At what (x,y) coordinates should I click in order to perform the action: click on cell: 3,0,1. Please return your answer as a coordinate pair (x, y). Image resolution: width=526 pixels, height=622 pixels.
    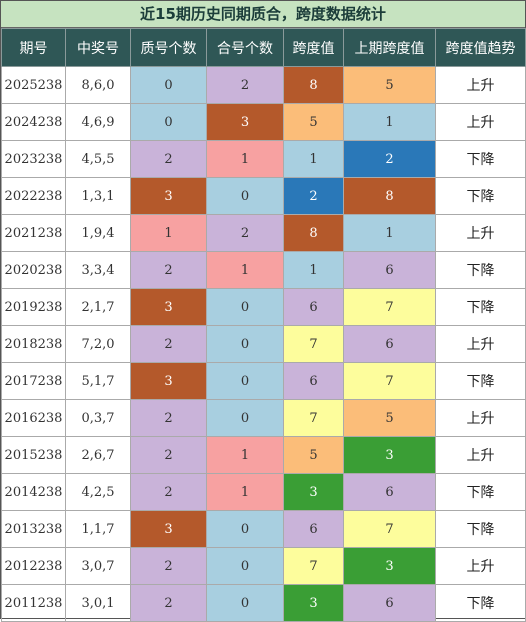
    Looking at the image, I should click on (98, 603).